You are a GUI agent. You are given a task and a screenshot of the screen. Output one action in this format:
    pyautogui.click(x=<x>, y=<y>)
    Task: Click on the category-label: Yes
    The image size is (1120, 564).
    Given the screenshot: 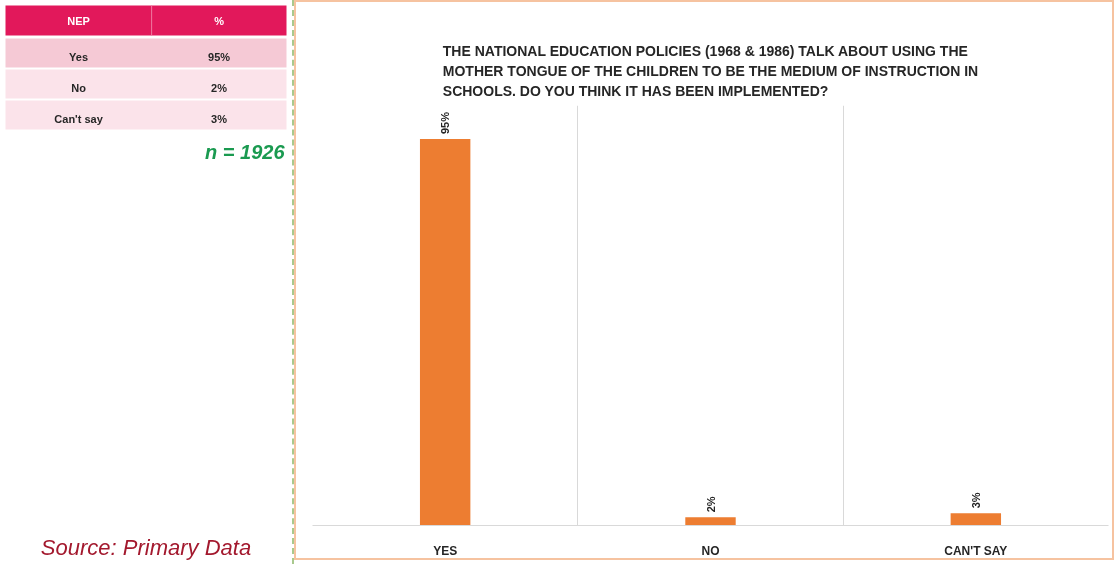 What is the action you would take?
    pyautogui.click(x=79, y=57)
    